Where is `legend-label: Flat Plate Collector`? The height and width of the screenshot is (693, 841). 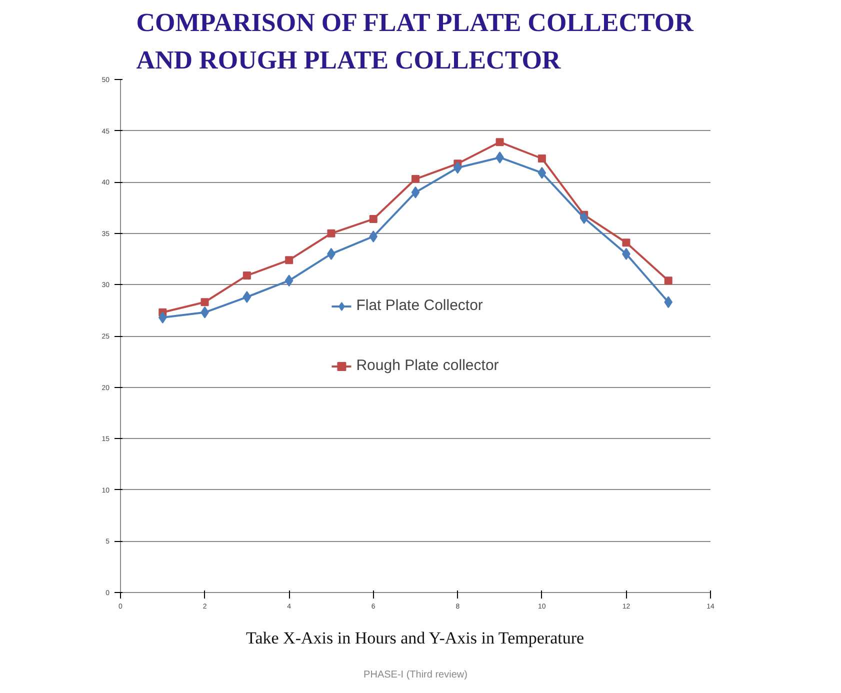 legend-label: Flat Plate Collector is located at coordinates (419, 305).